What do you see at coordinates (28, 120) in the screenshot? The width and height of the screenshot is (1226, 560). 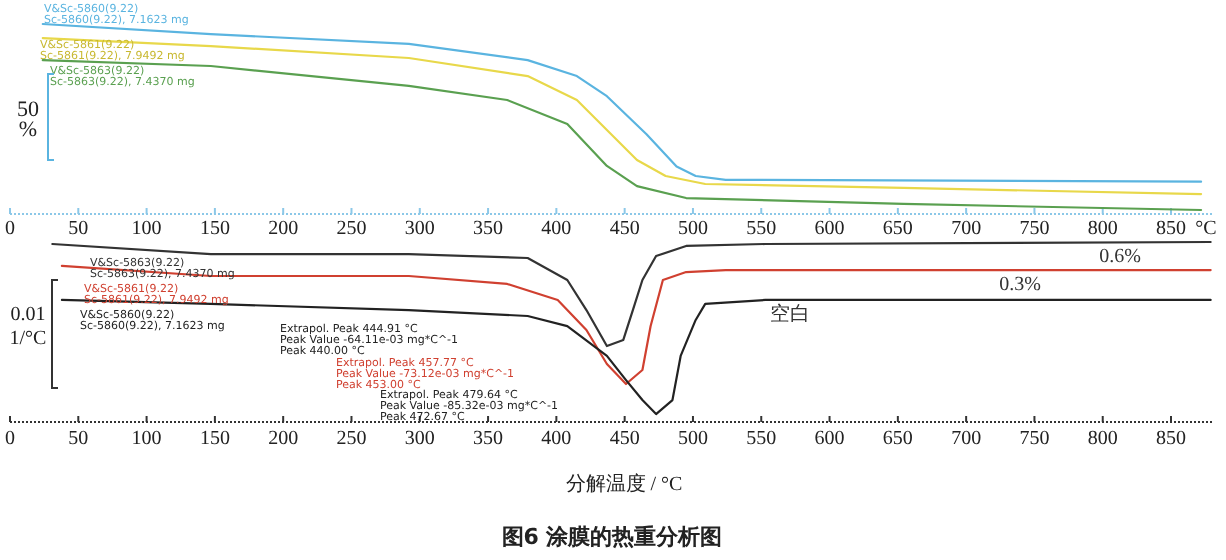 I see `annotation: 50 %` at bounding box center [28, 120].